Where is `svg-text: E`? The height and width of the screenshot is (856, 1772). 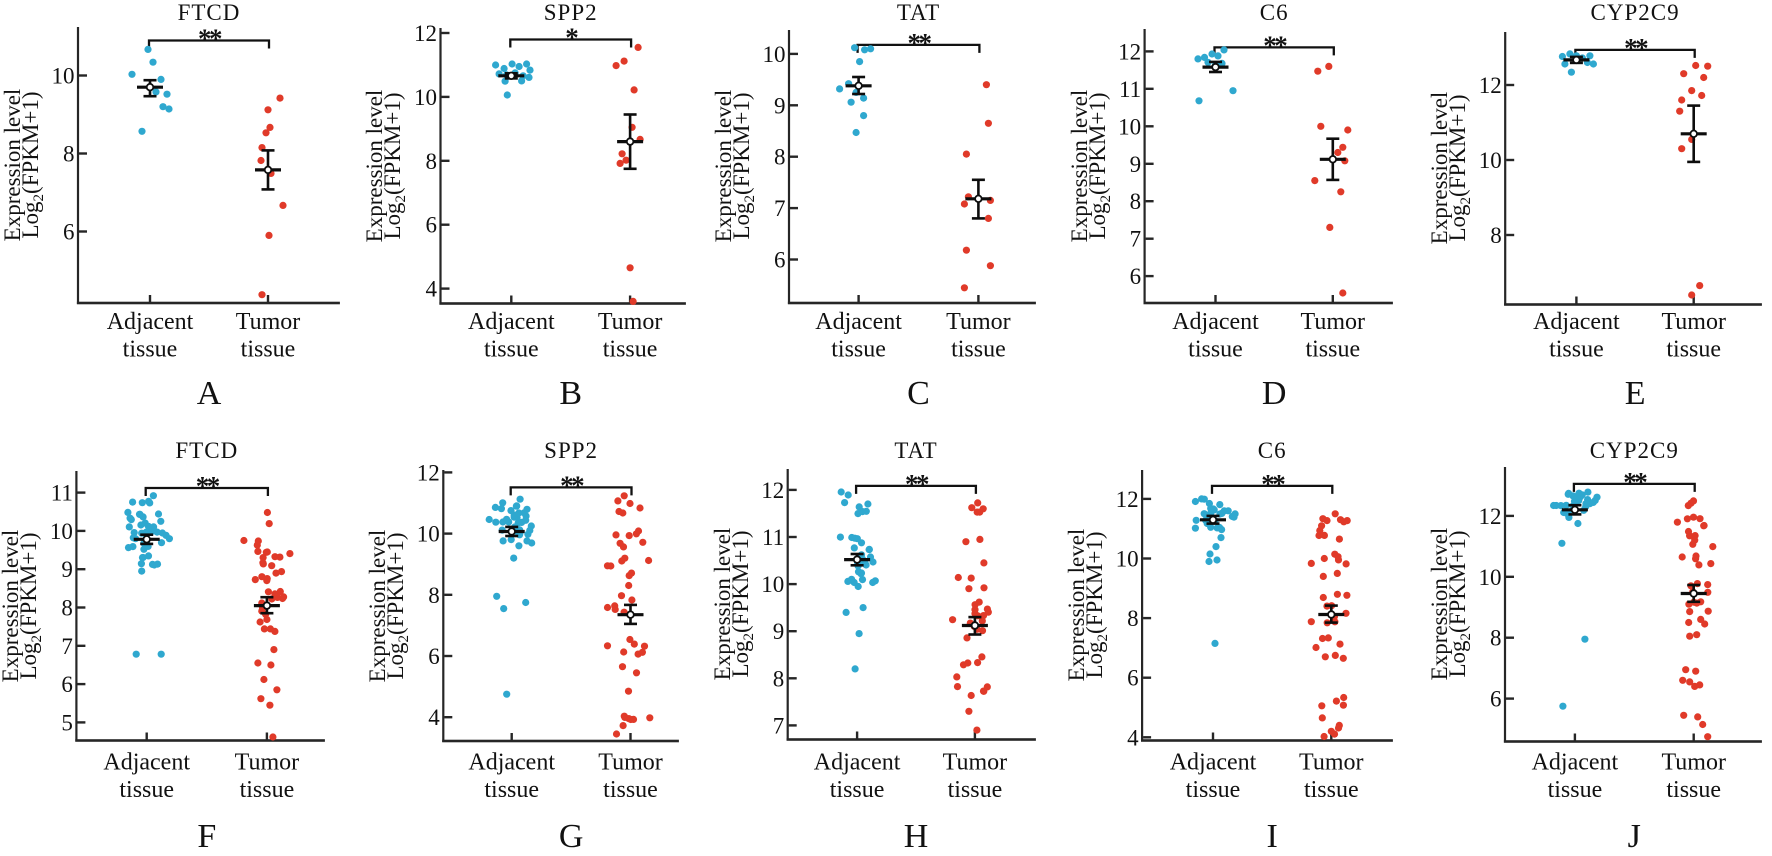 svg-text: E is located at coordinates (1635, 393).